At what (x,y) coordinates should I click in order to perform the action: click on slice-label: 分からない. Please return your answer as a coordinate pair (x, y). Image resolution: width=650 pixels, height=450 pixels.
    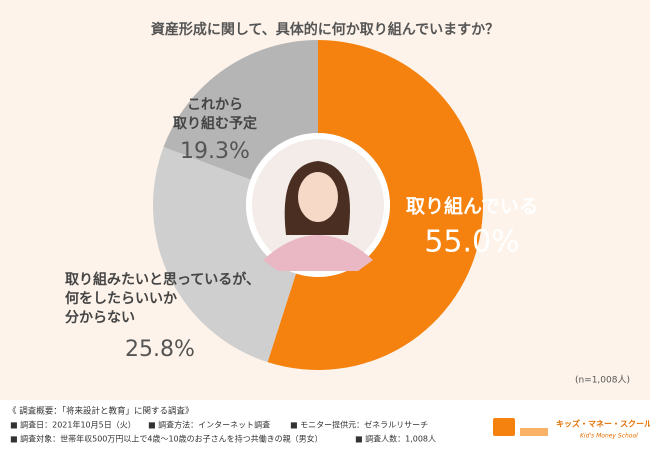
    Looking at the image, I should click on (100, 318).